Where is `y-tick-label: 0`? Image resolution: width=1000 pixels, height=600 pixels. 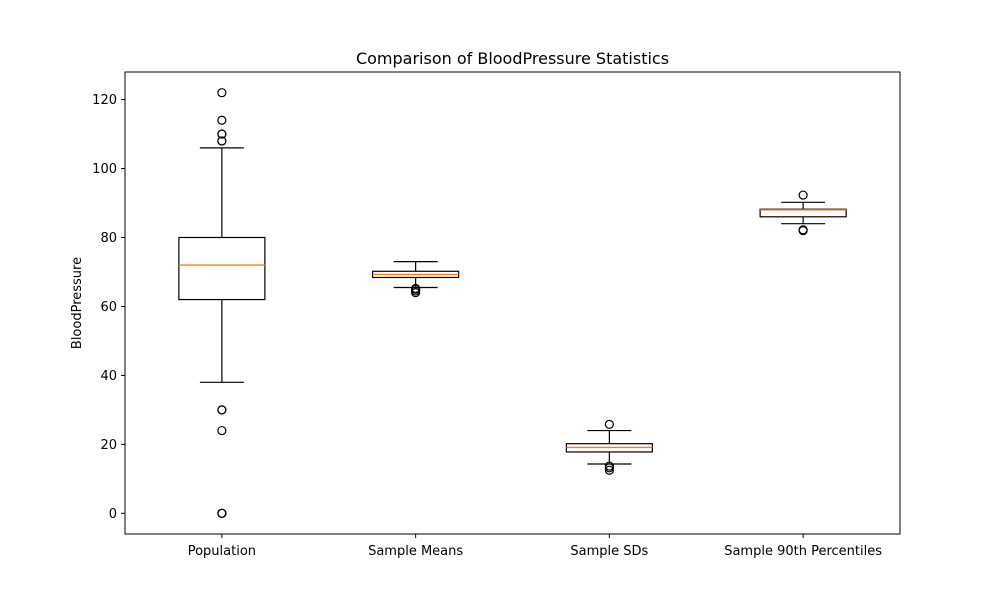
y-tick-label: 0 is located at coordinates (113, 514).